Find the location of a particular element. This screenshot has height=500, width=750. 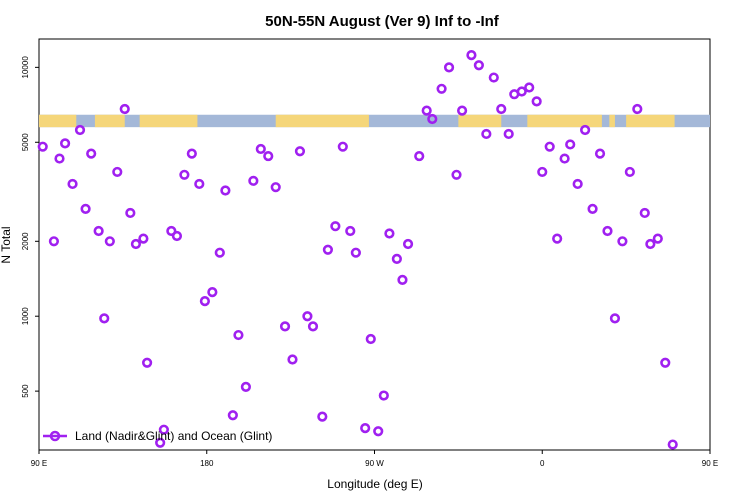

x-tick-label: 90 W is located at coordinates (374, 463).